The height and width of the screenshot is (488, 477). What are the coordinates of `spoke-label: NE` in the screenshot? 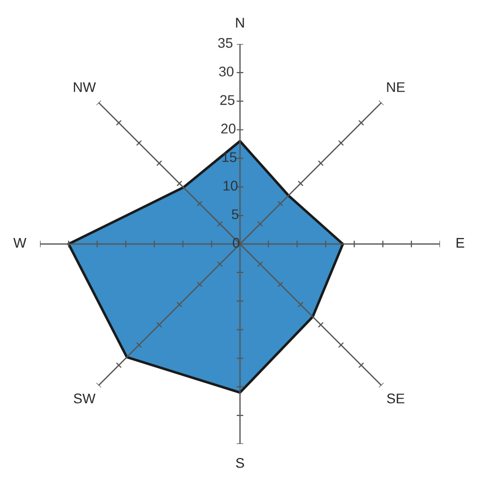 It's located at (396, 87).